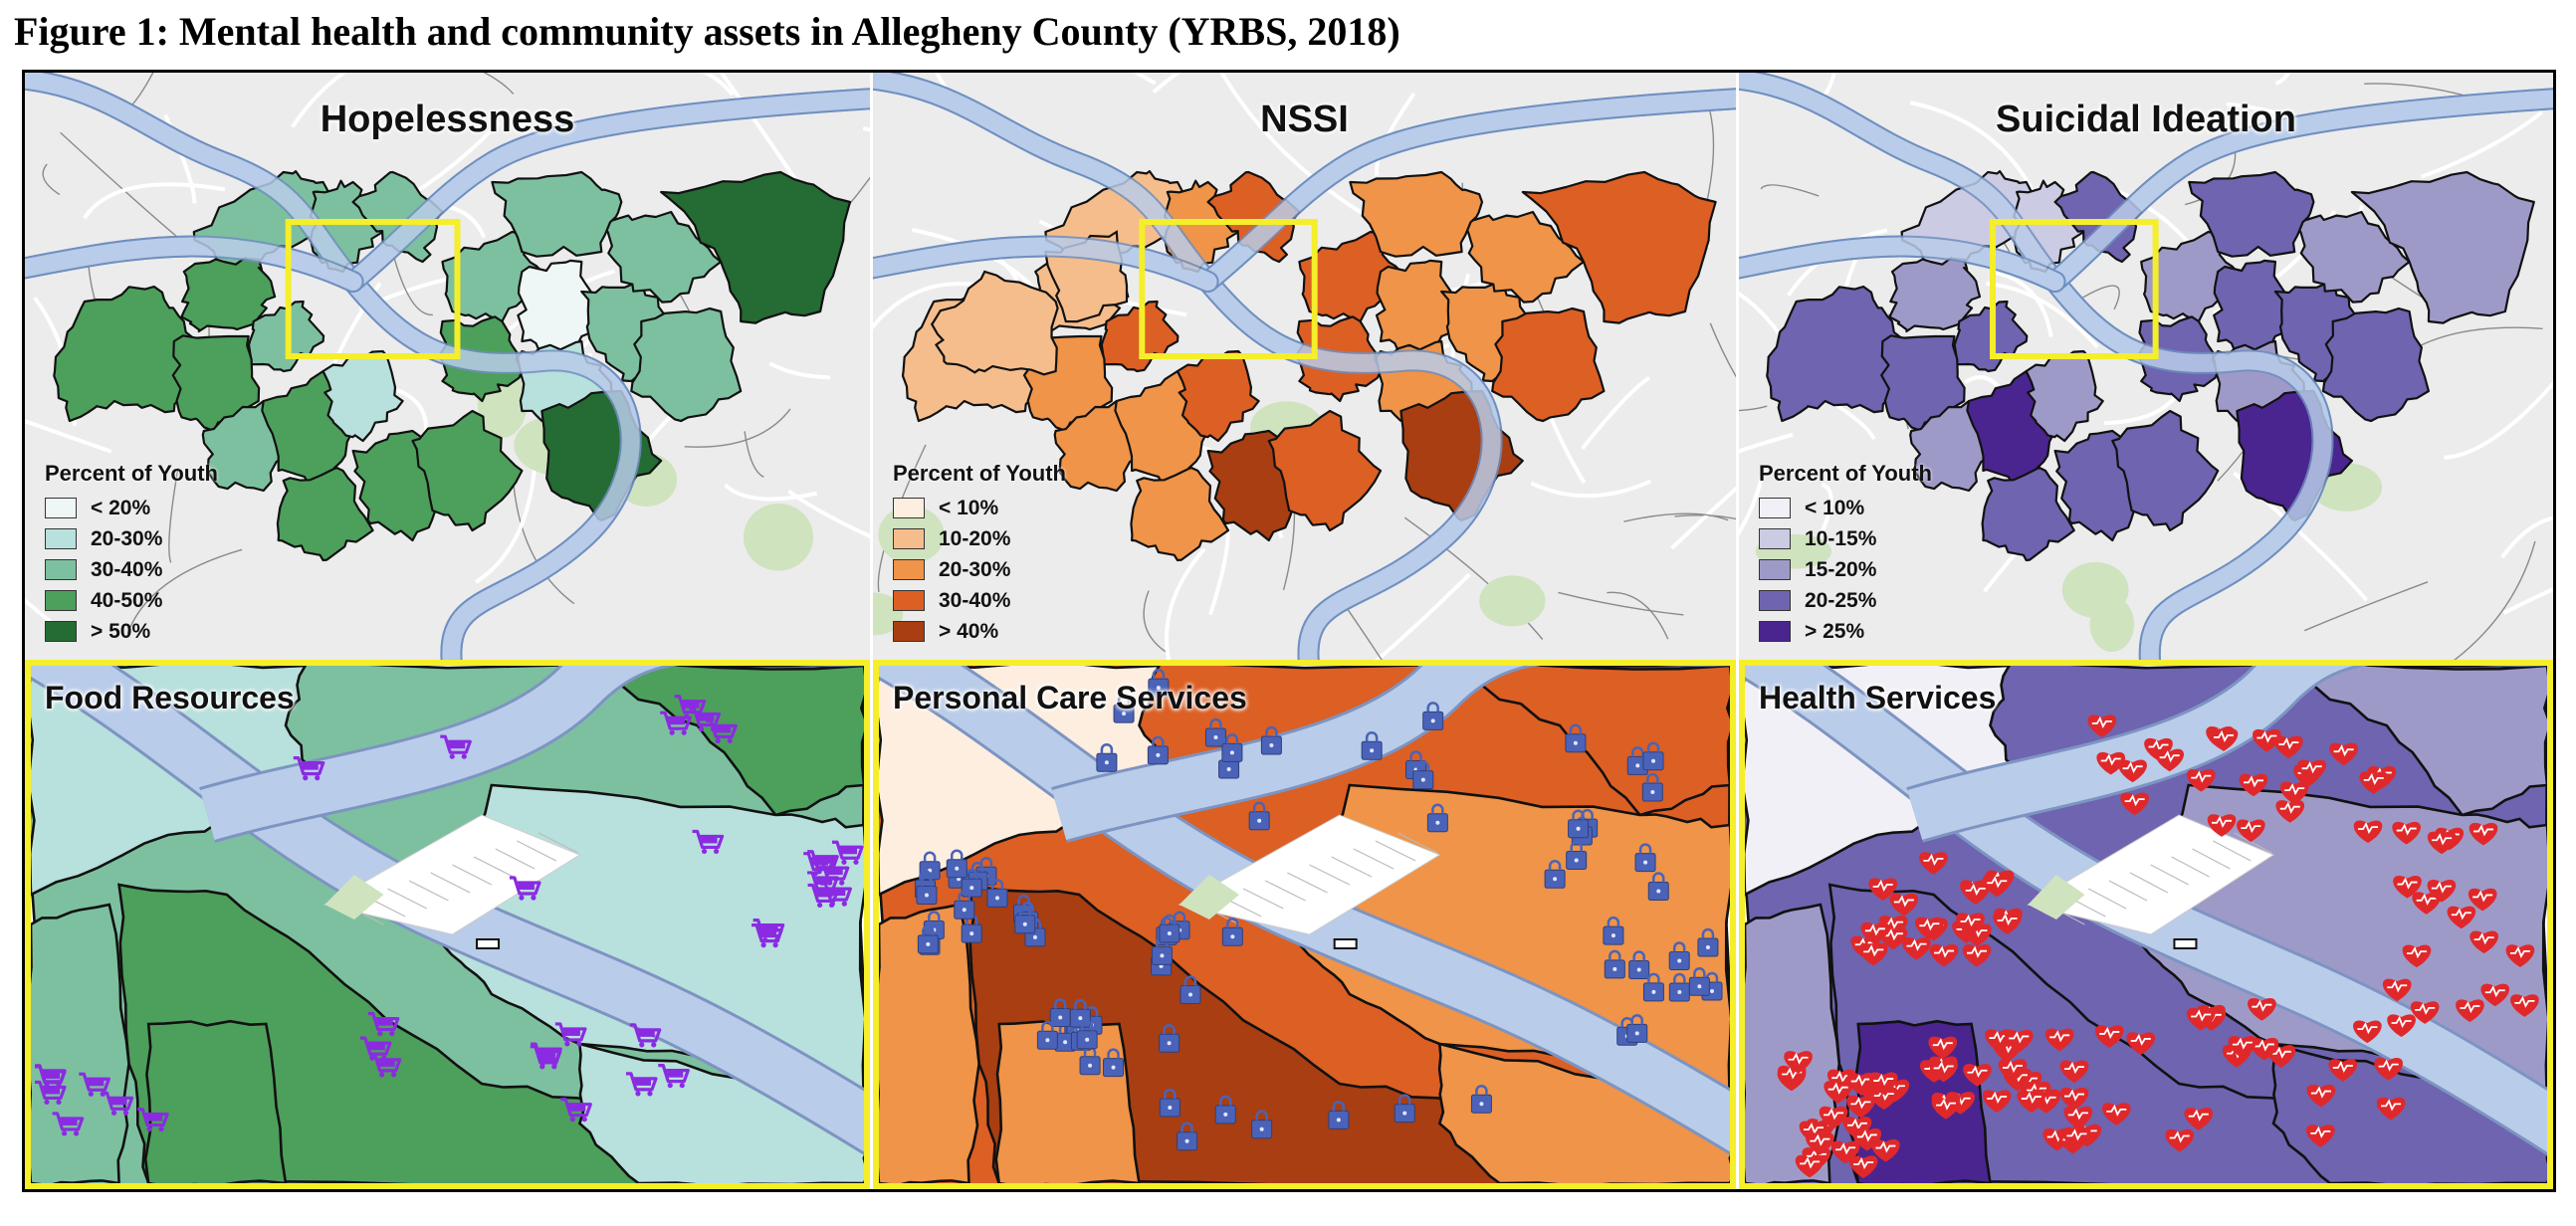  I want to click on zoom-panel-title: Health Services, so click(1878, 697).